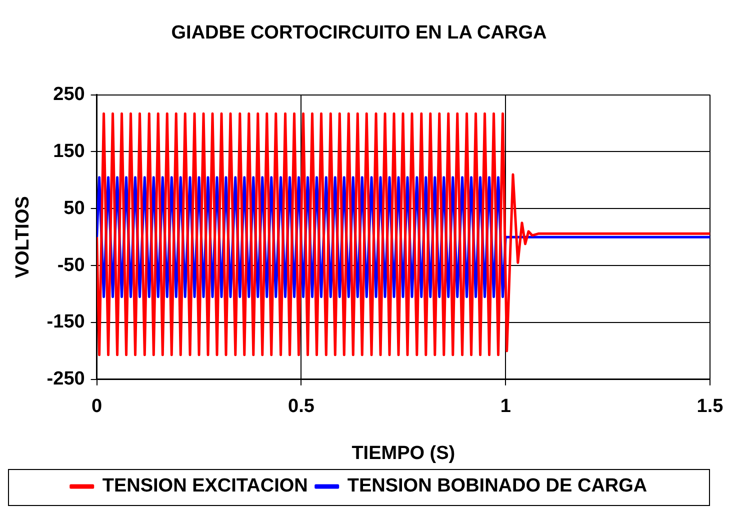 This screenshot has height=510, width=746. Describe the element at coordinates (710, 407) in the screenshot. I see `x-tick-label: 1.5` at that location.